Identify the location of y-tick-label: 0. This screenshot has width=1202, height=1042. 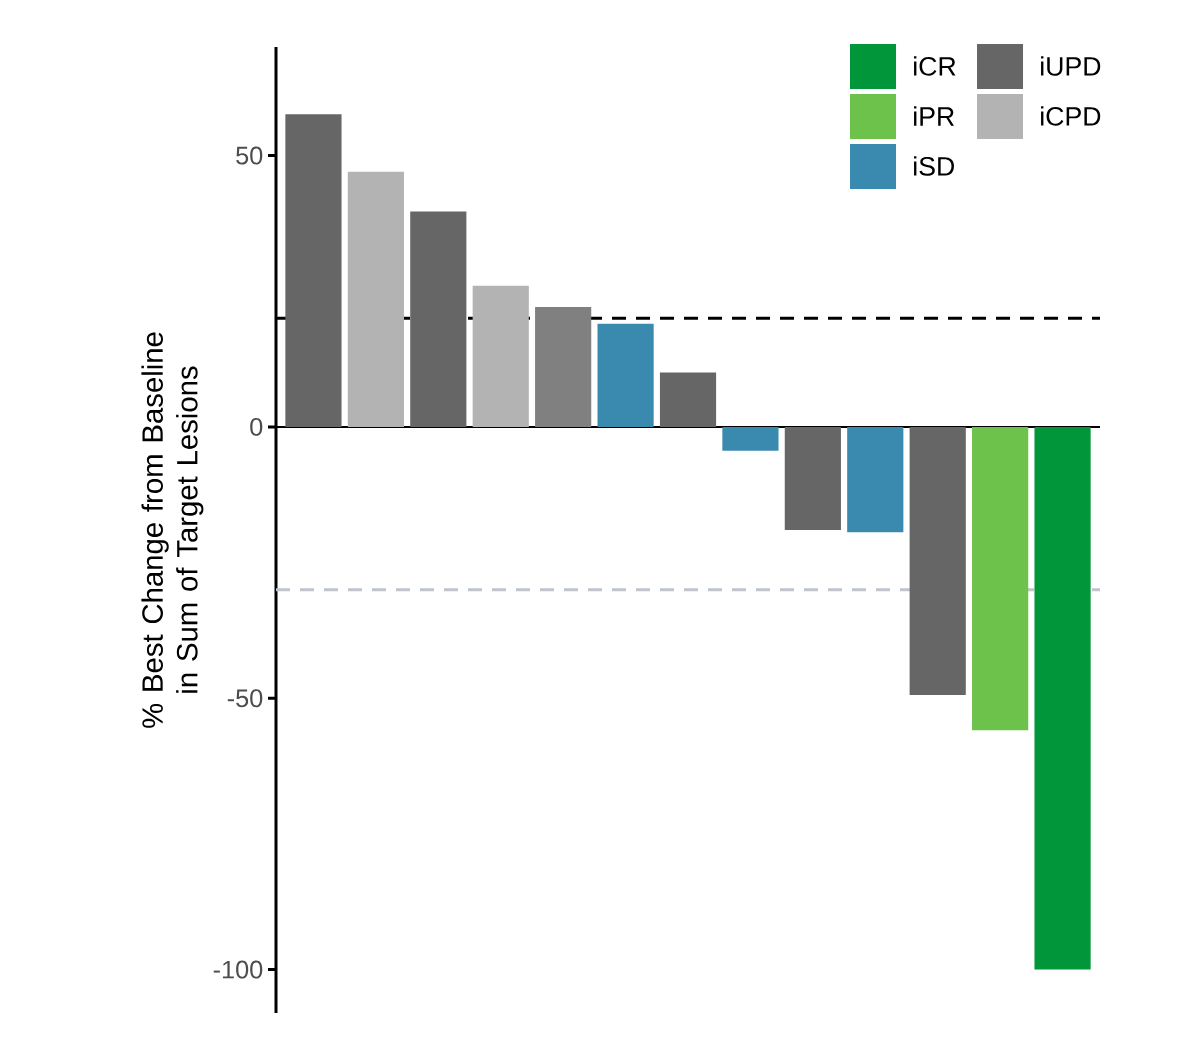
(256, 426).